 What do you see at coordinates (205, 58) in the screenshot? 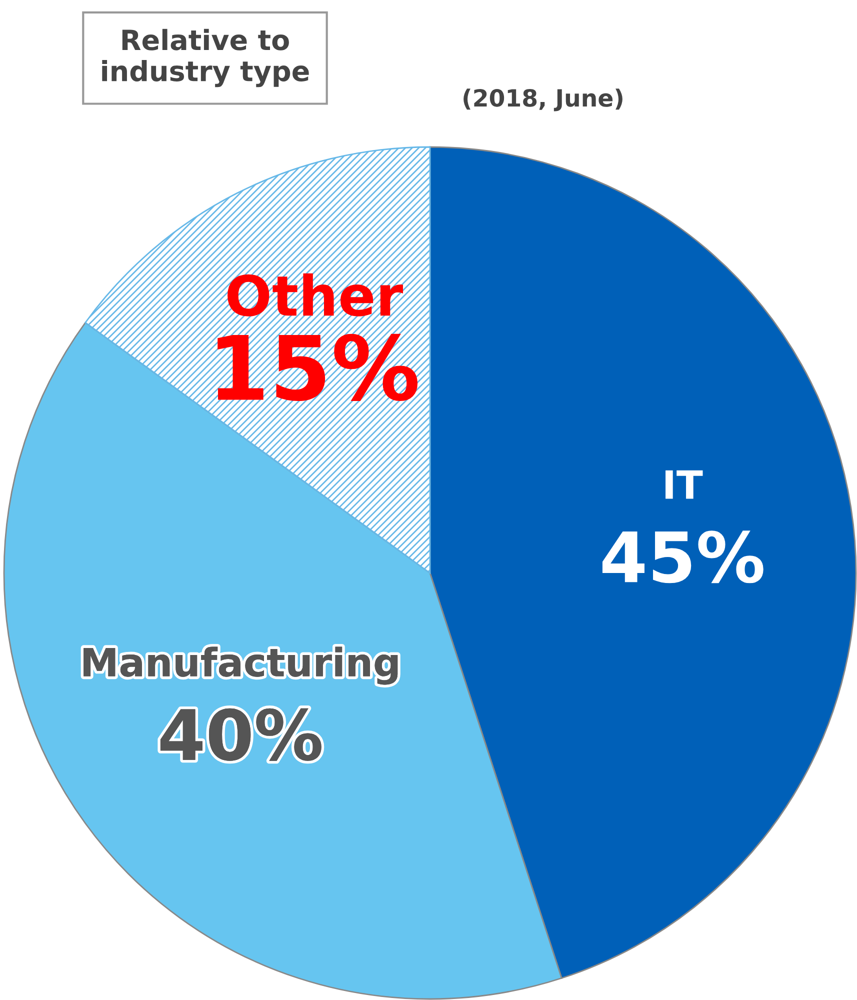
I see `chart-title: Relative to industry type` at bounding box center [205, 58].